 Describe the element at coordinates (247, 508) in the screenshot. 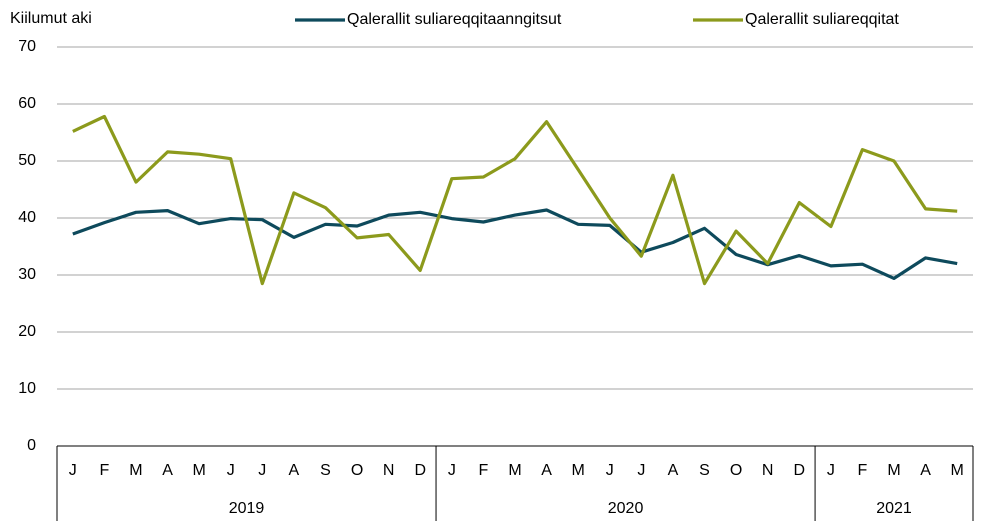

I see `x-group-label: 2019` at that location.